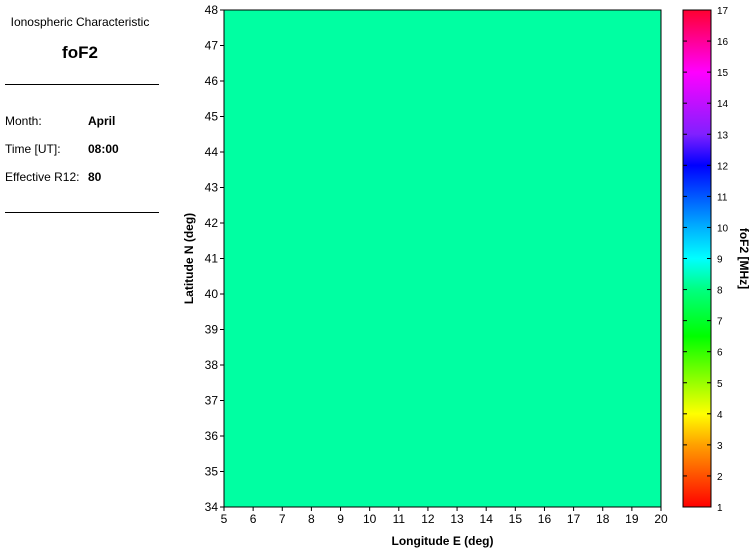 The image size is (755, 551). I want to click on x-tick-label: 6, so click(253, 519).